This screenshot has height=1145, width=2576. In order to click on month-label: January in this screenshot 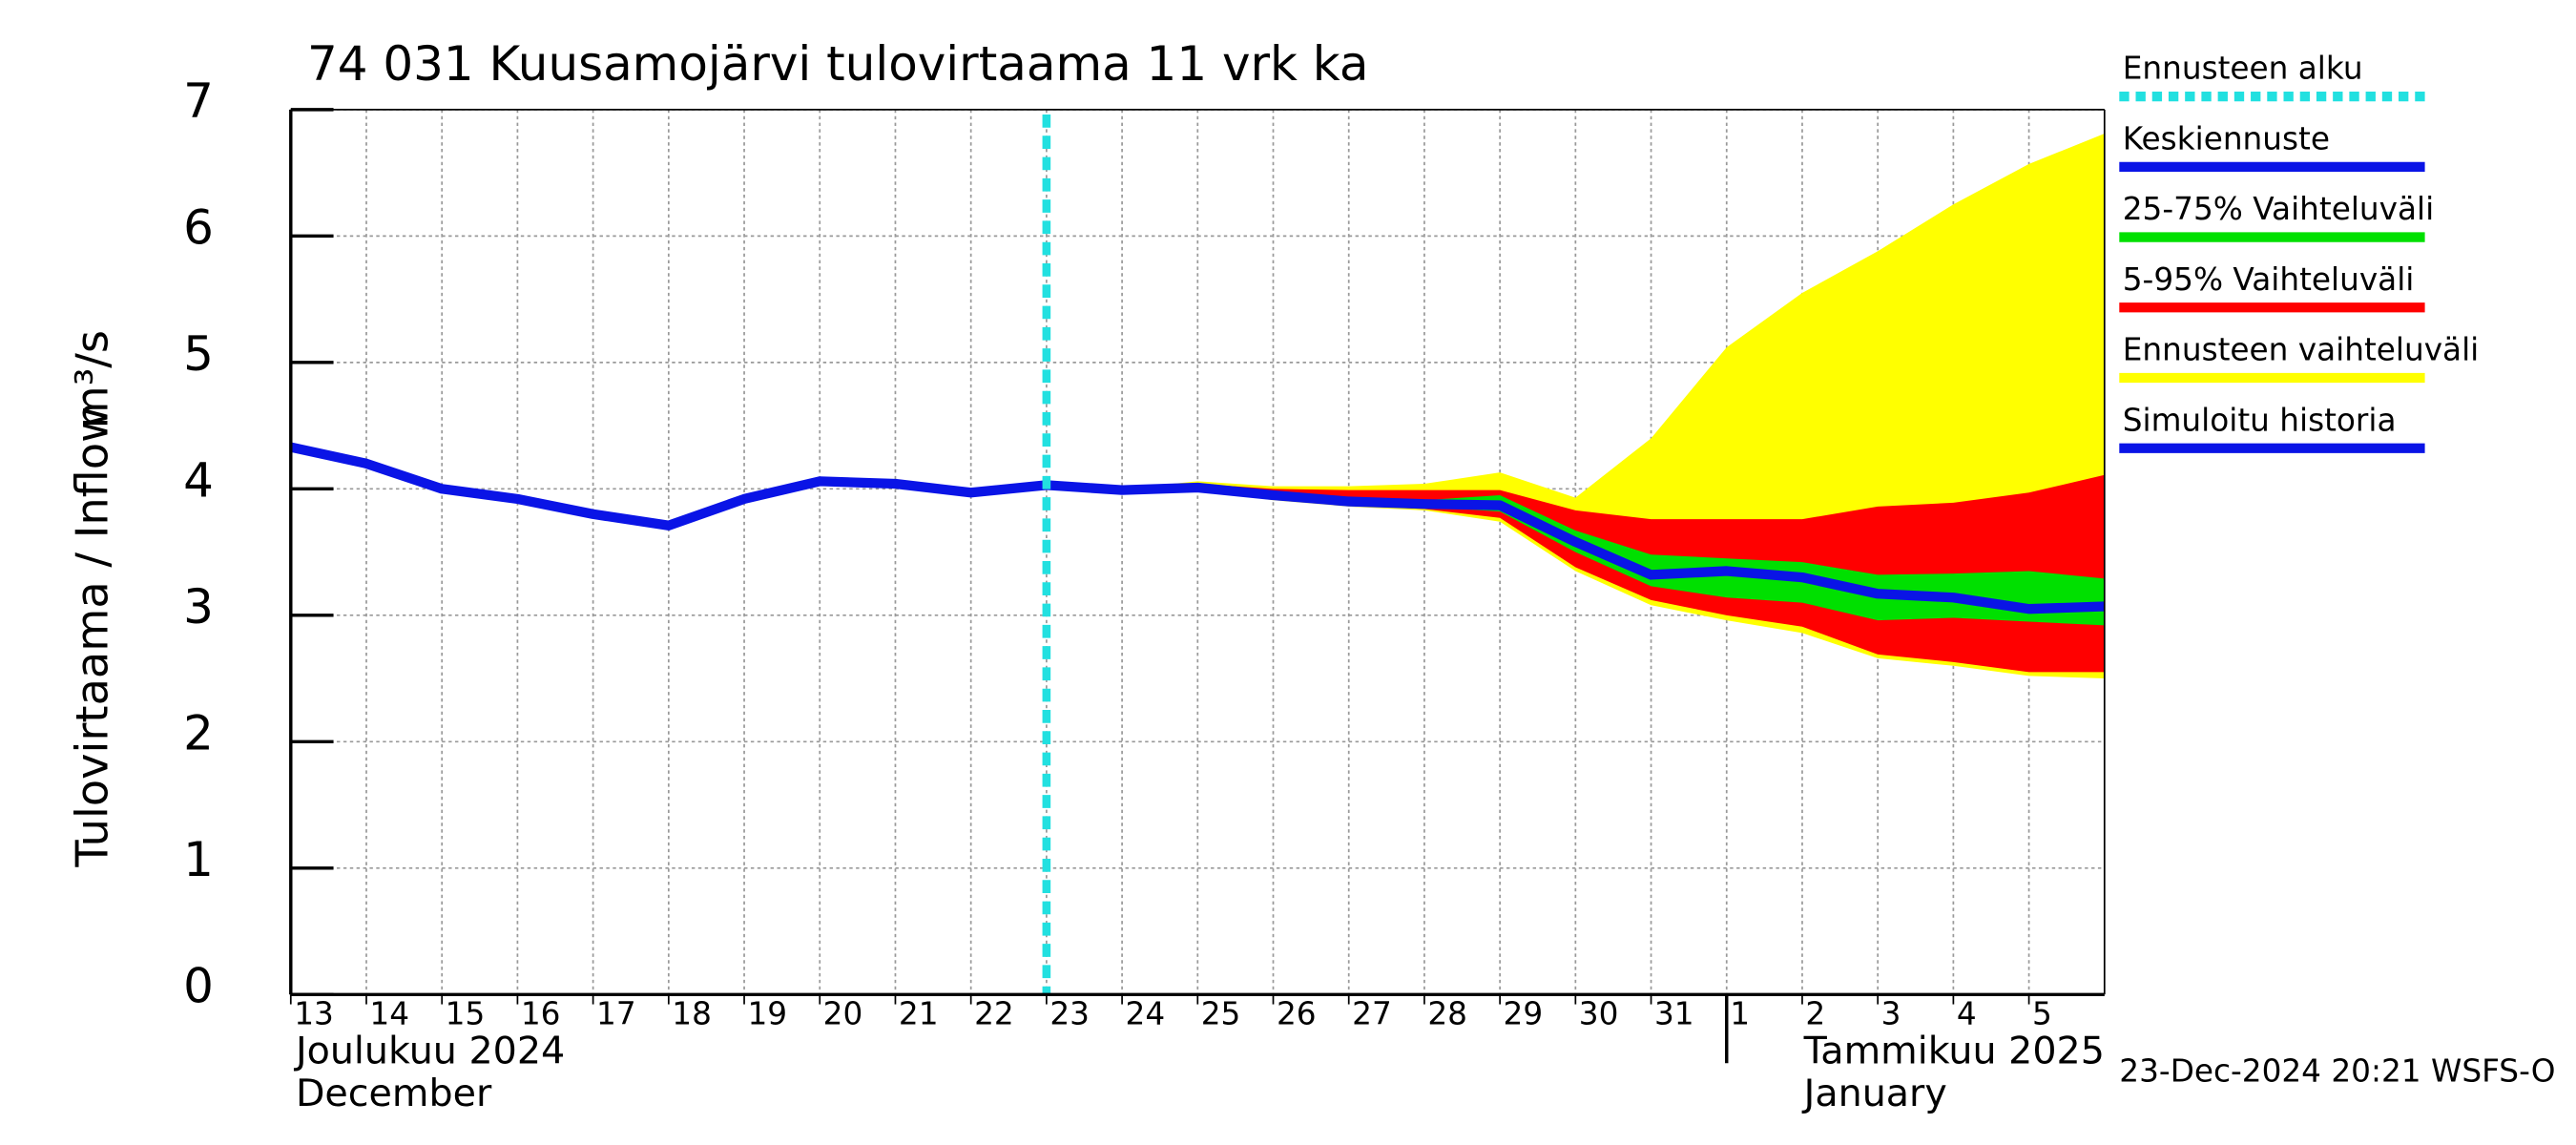, I will do `click(1874, 1094)`.